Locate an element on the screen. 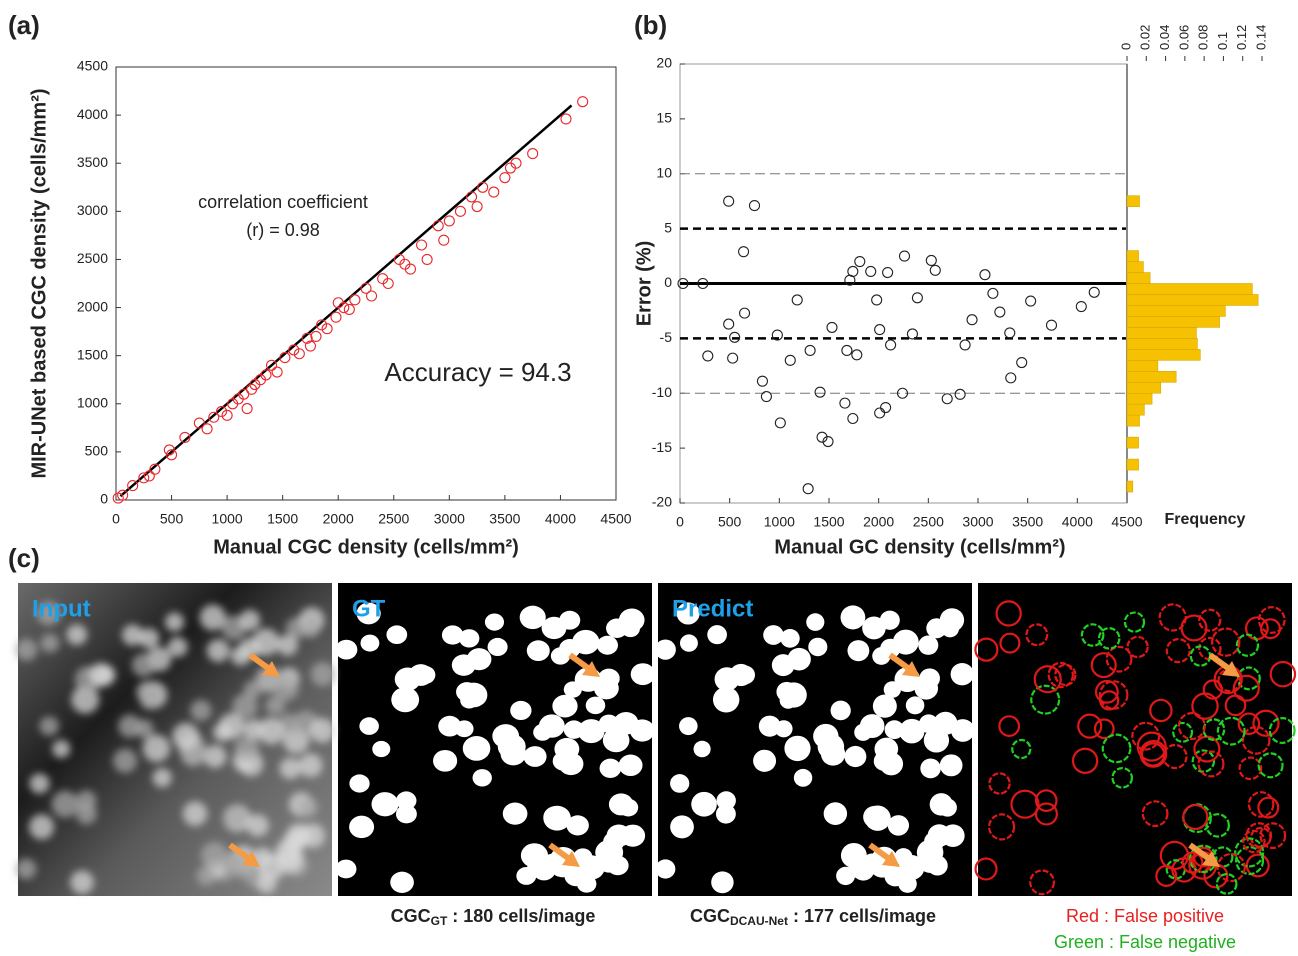  legend-text: Green : False negative is located at coordinates (1145, 942).